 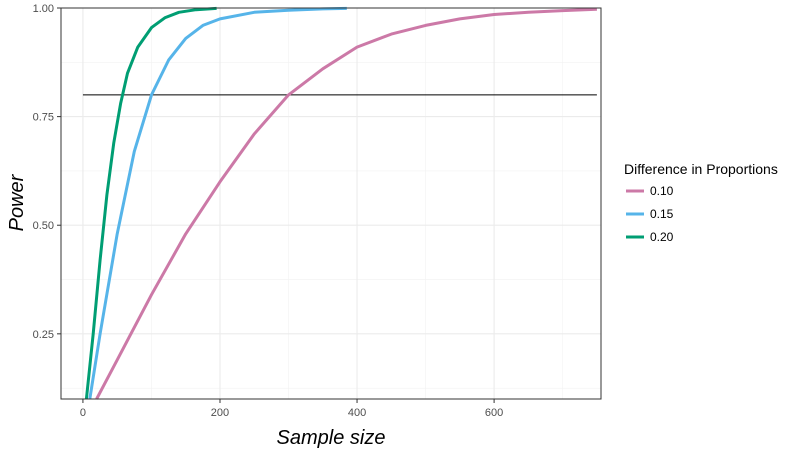 What do you see at coordinates (662, 214) in the screenshot?
I see `legend-label-0.15: 0.15` at bounding box center [662, 214].